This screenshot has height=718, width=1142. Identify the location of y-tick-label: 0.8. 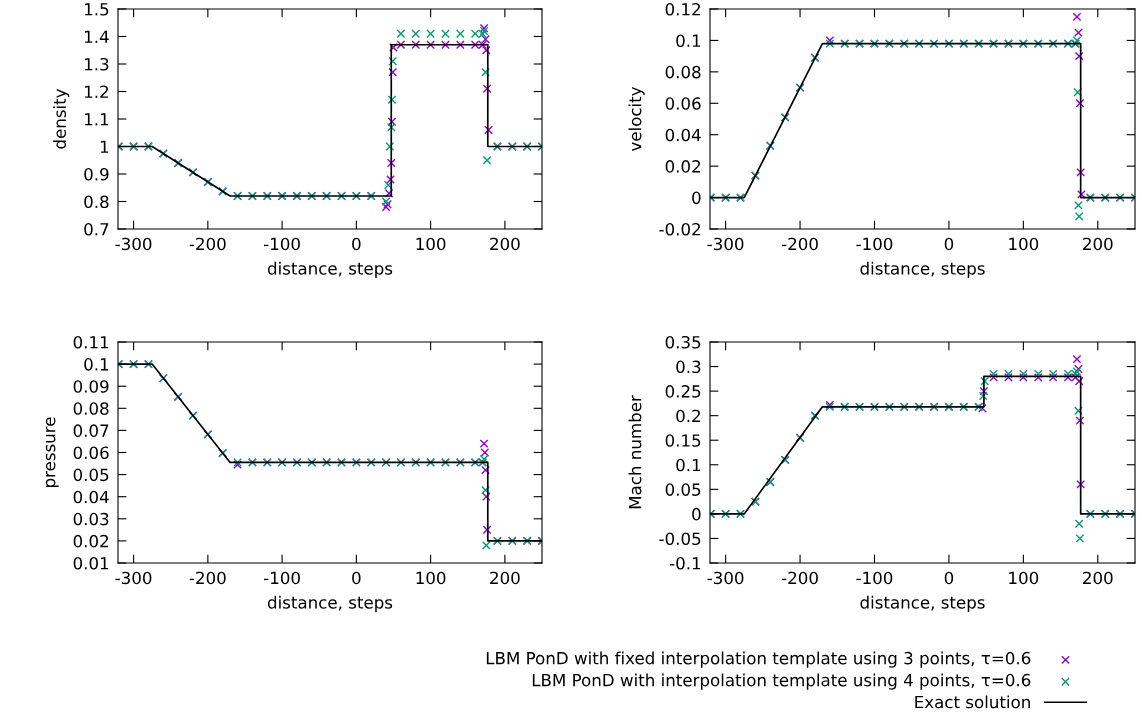
(96, 202).